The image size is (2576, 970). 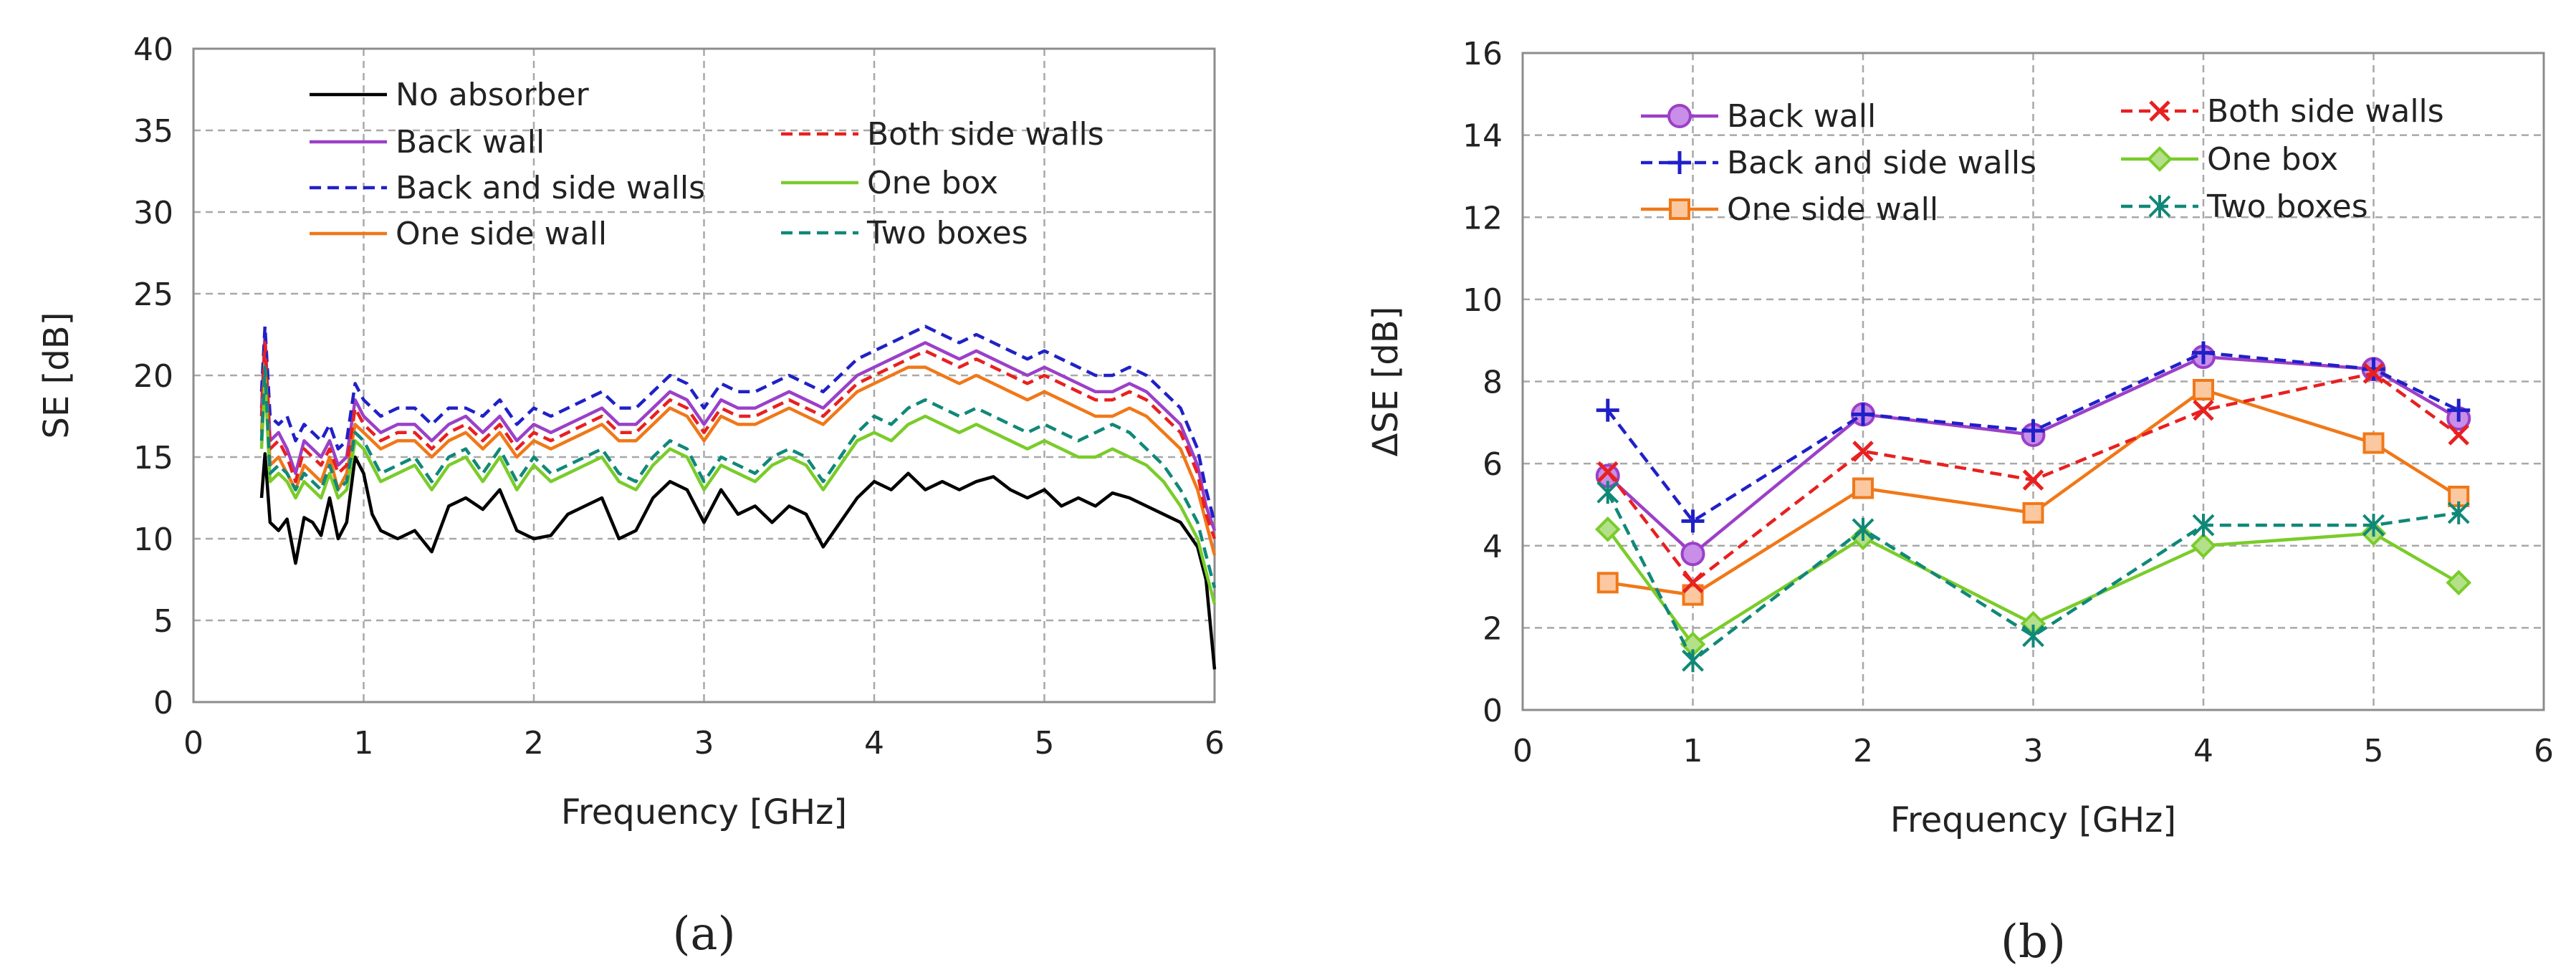 I want to click on y-tick-label: 30, so click(x=153, y=213).